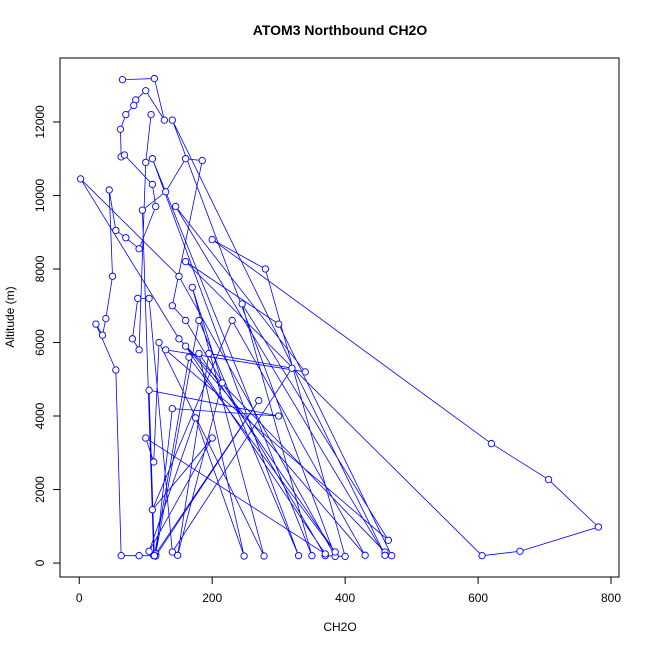 This screenshot has height=650, width=650. What do you see at coordinates (40, 342) in the screenshot?
I see `y-tick-label: 6000` at bounding box center [40, 342].